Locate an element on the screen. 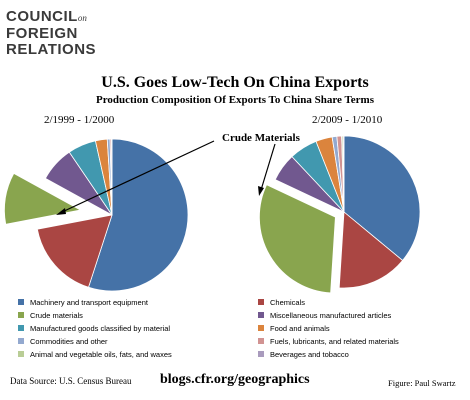 Image resolution: width=470 pixels, height=400 pixels. legend-swatch-chemicals is located at coordinates (261, 302).